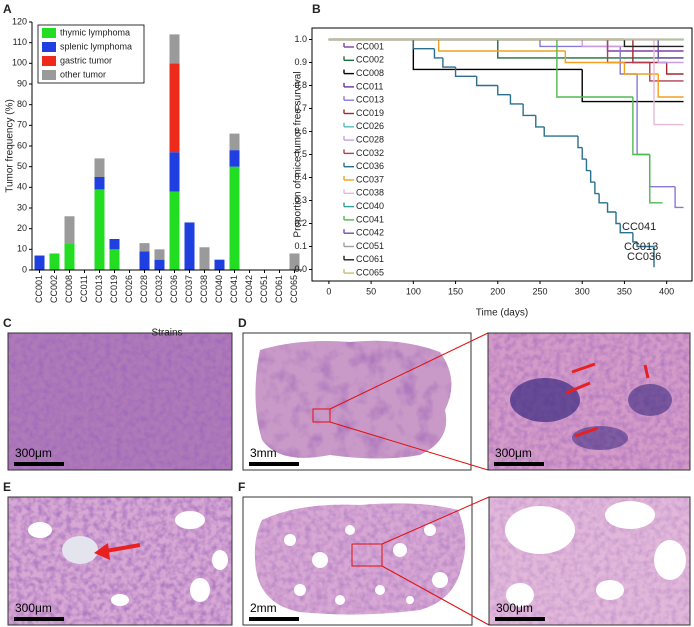  What do you see at coordinates (166, 333) in the screenshot?
I see `x-axis-label: Strains` at bounding box center [166, 333].